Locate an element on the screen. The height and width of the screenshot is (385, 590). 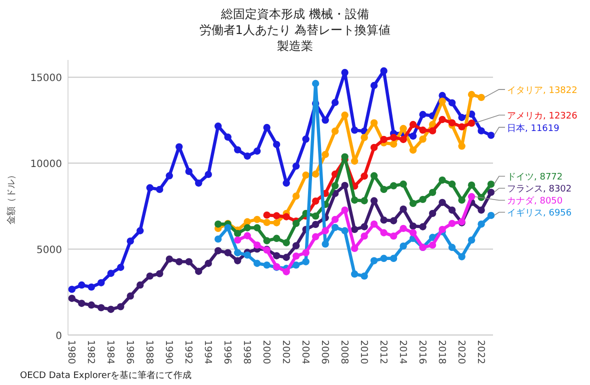
y-tick-label: 15000 is located at coordinates (46, 78).